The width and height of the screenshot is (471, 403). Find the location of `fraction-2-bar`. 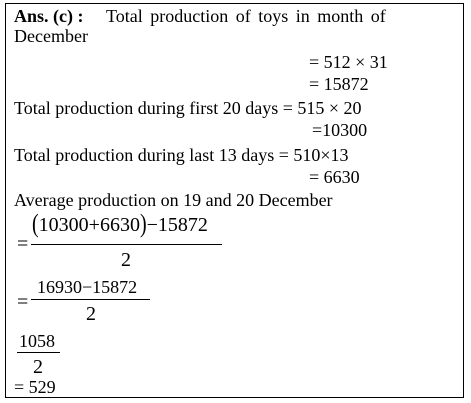

fraction-2-bar is located at coordinates (90, 299).